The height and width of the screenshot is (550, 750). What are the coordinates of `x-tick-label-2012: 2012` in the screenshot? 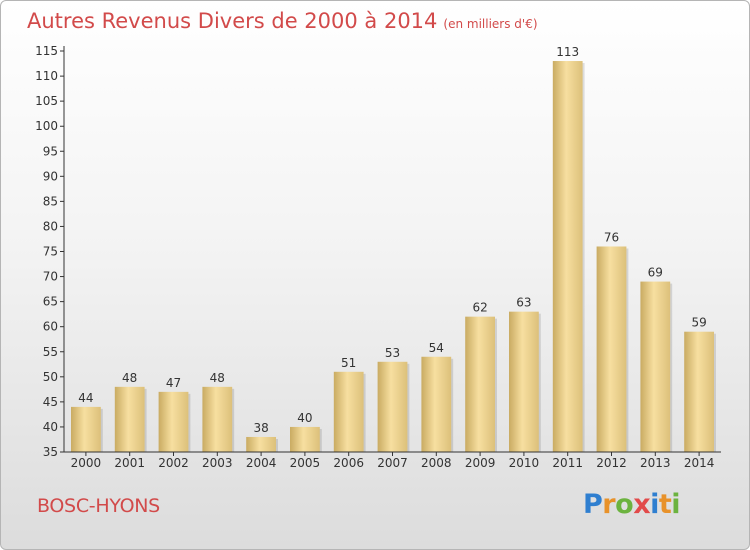 It's located at (611, 463).